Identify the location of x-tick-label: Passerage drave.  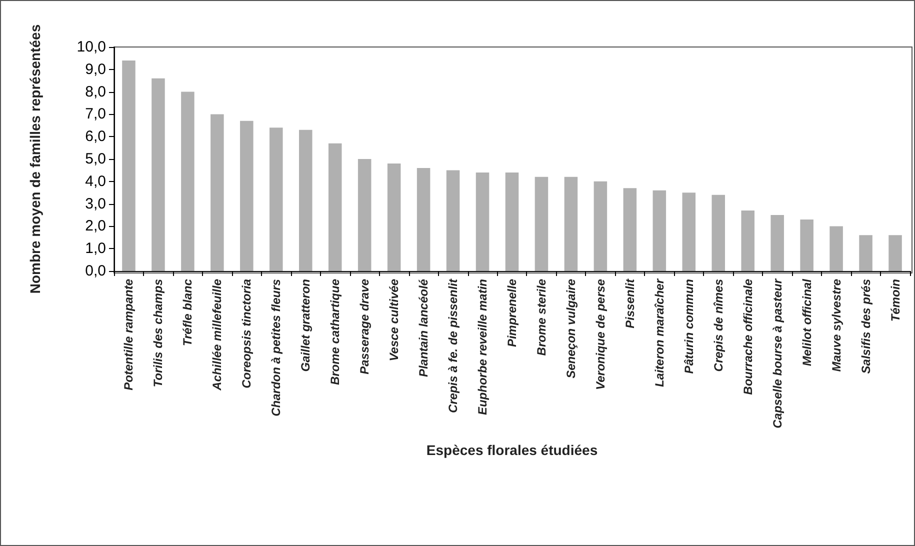
(365, 326).